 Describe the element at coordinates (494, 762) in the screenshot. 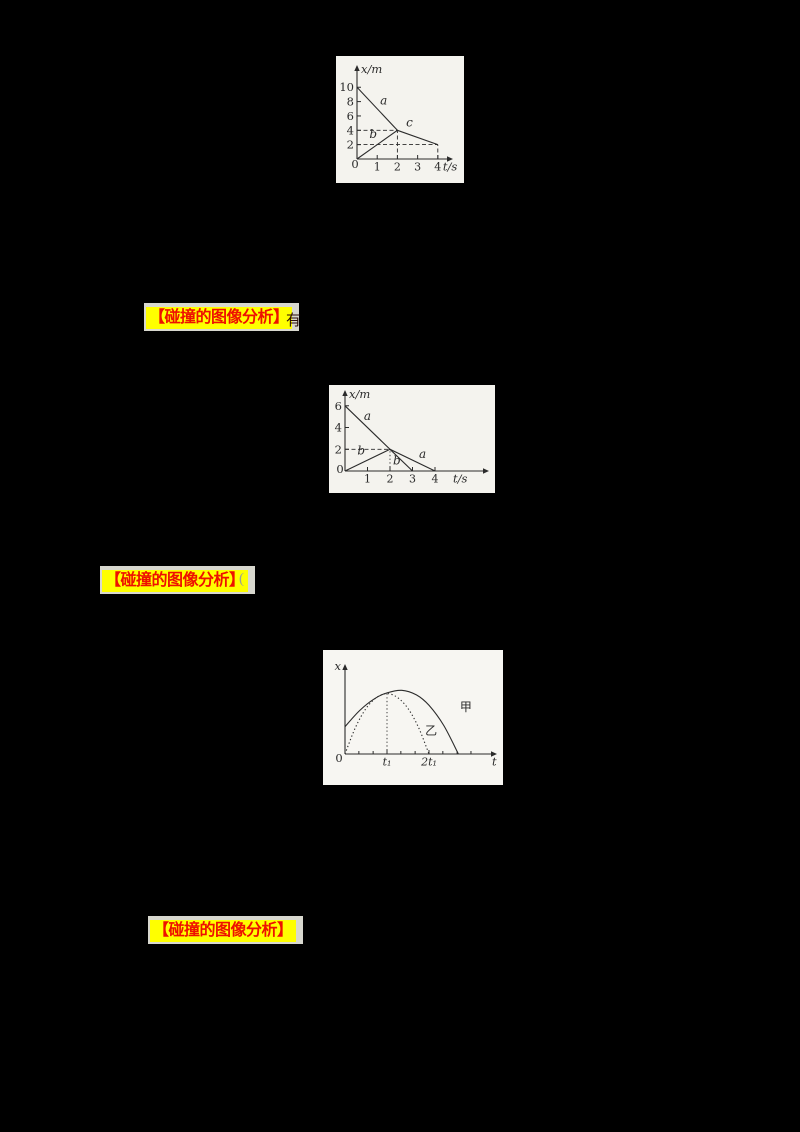

I see `svg-text: t` at that location.